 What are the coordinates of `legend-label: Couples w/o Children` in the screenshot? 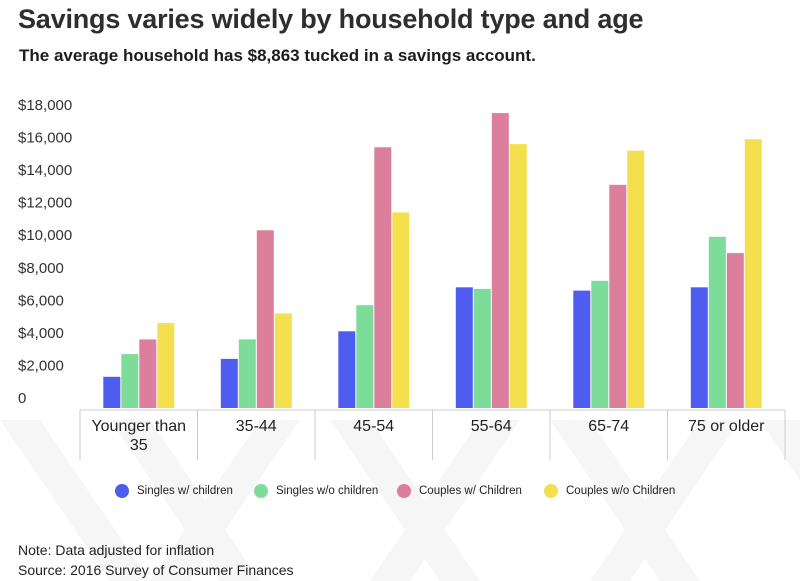 It's located at (621, 491).